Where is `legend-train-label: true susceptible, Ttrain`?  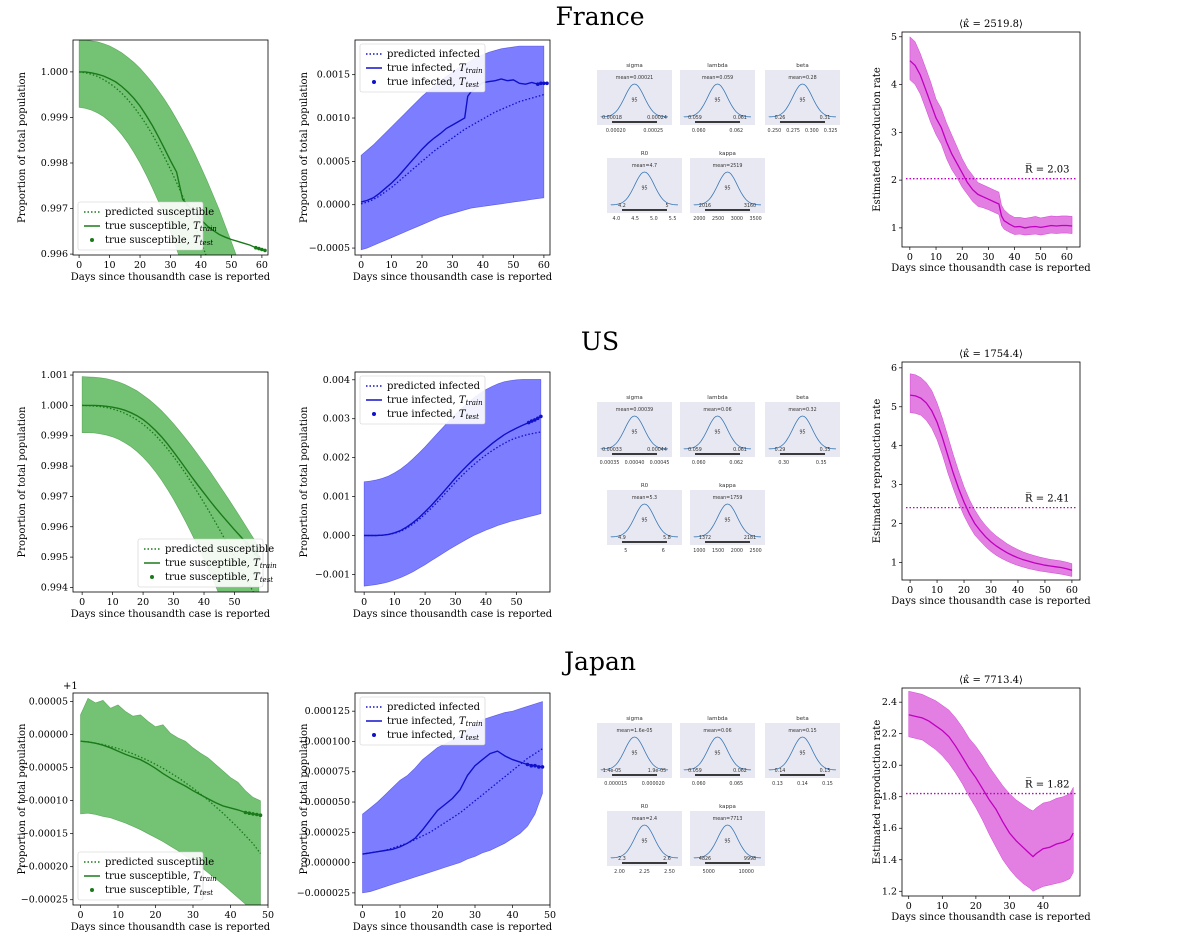
legend-train-label: true susceptible, Ttrain is located at coordinates (161, 227).